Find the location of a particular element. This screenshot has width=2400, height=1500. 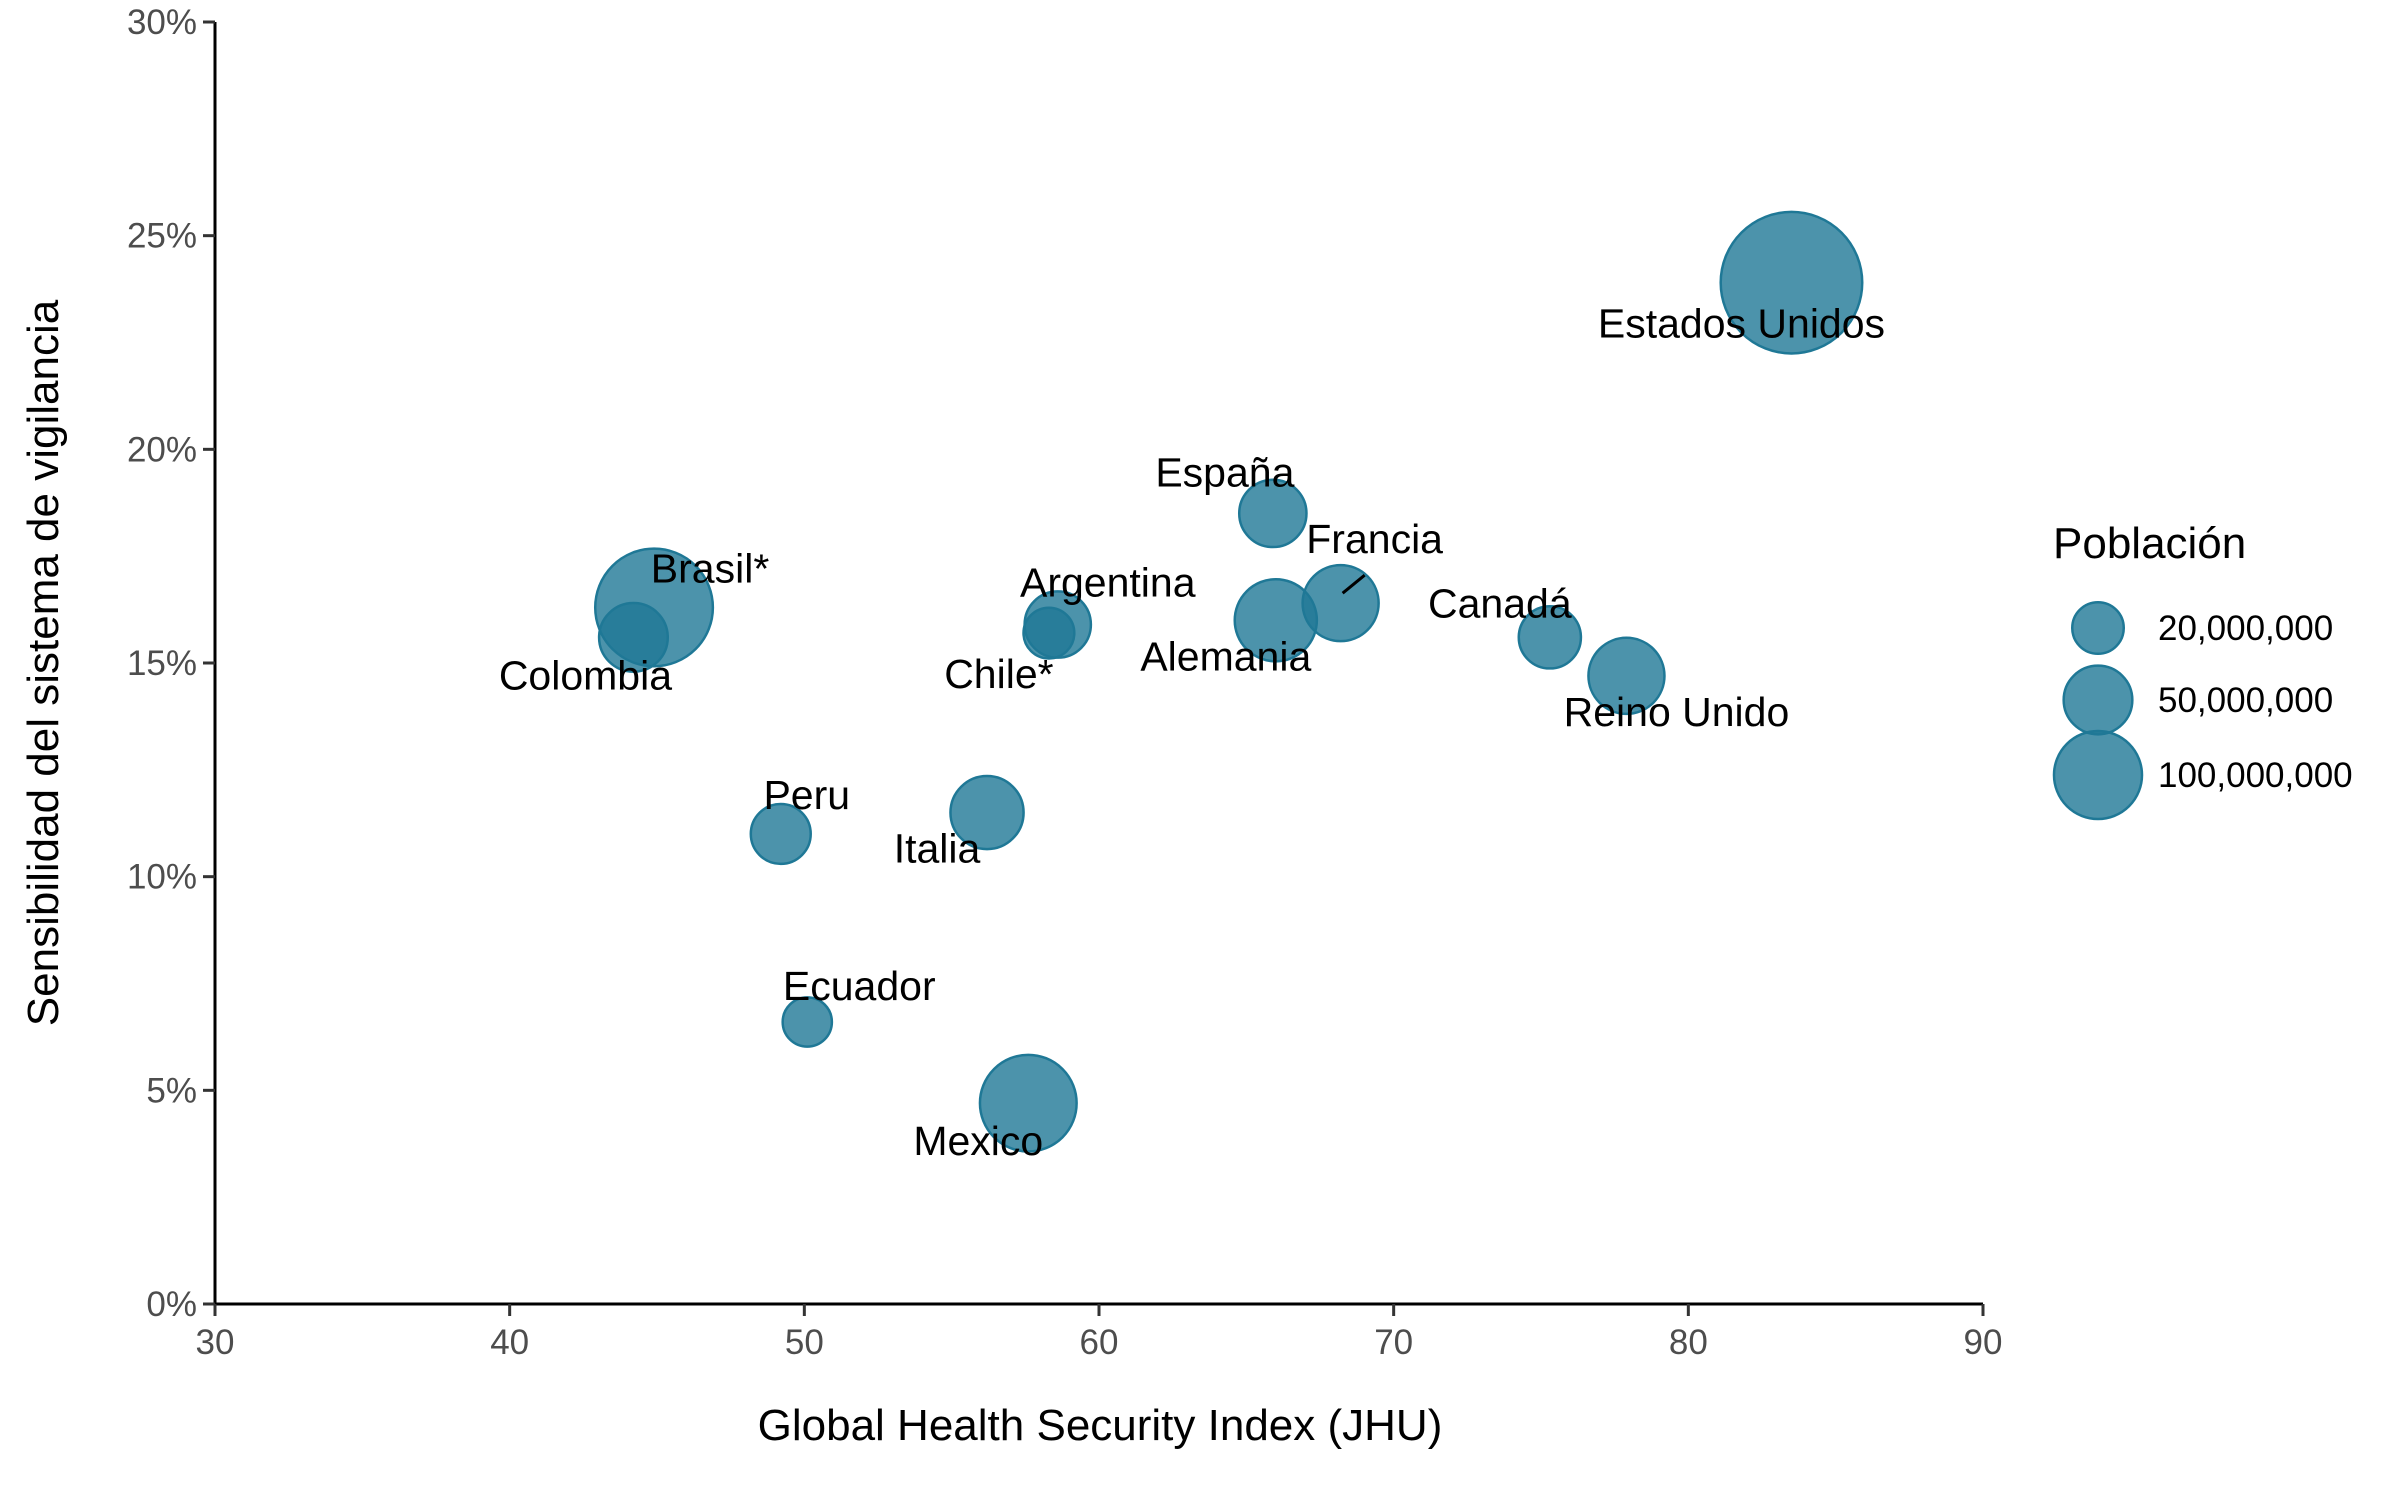

label-leader-line is located at coordinates (1353, 584).